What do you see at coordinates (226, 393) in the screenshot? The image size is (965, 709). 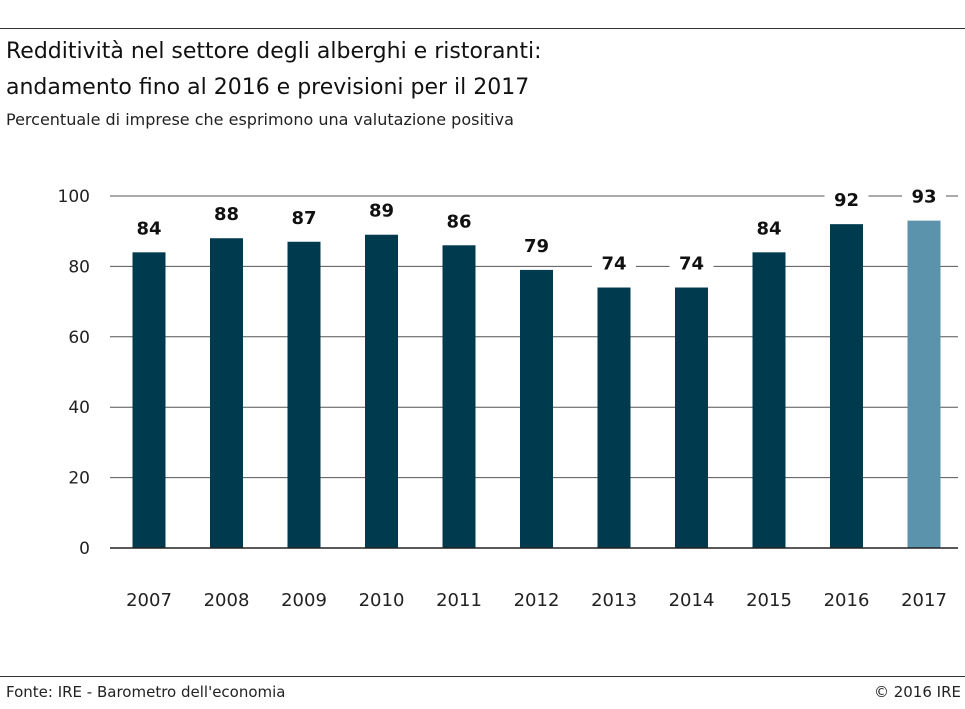 I see `bar-2008` at bounding box center [226, 393].